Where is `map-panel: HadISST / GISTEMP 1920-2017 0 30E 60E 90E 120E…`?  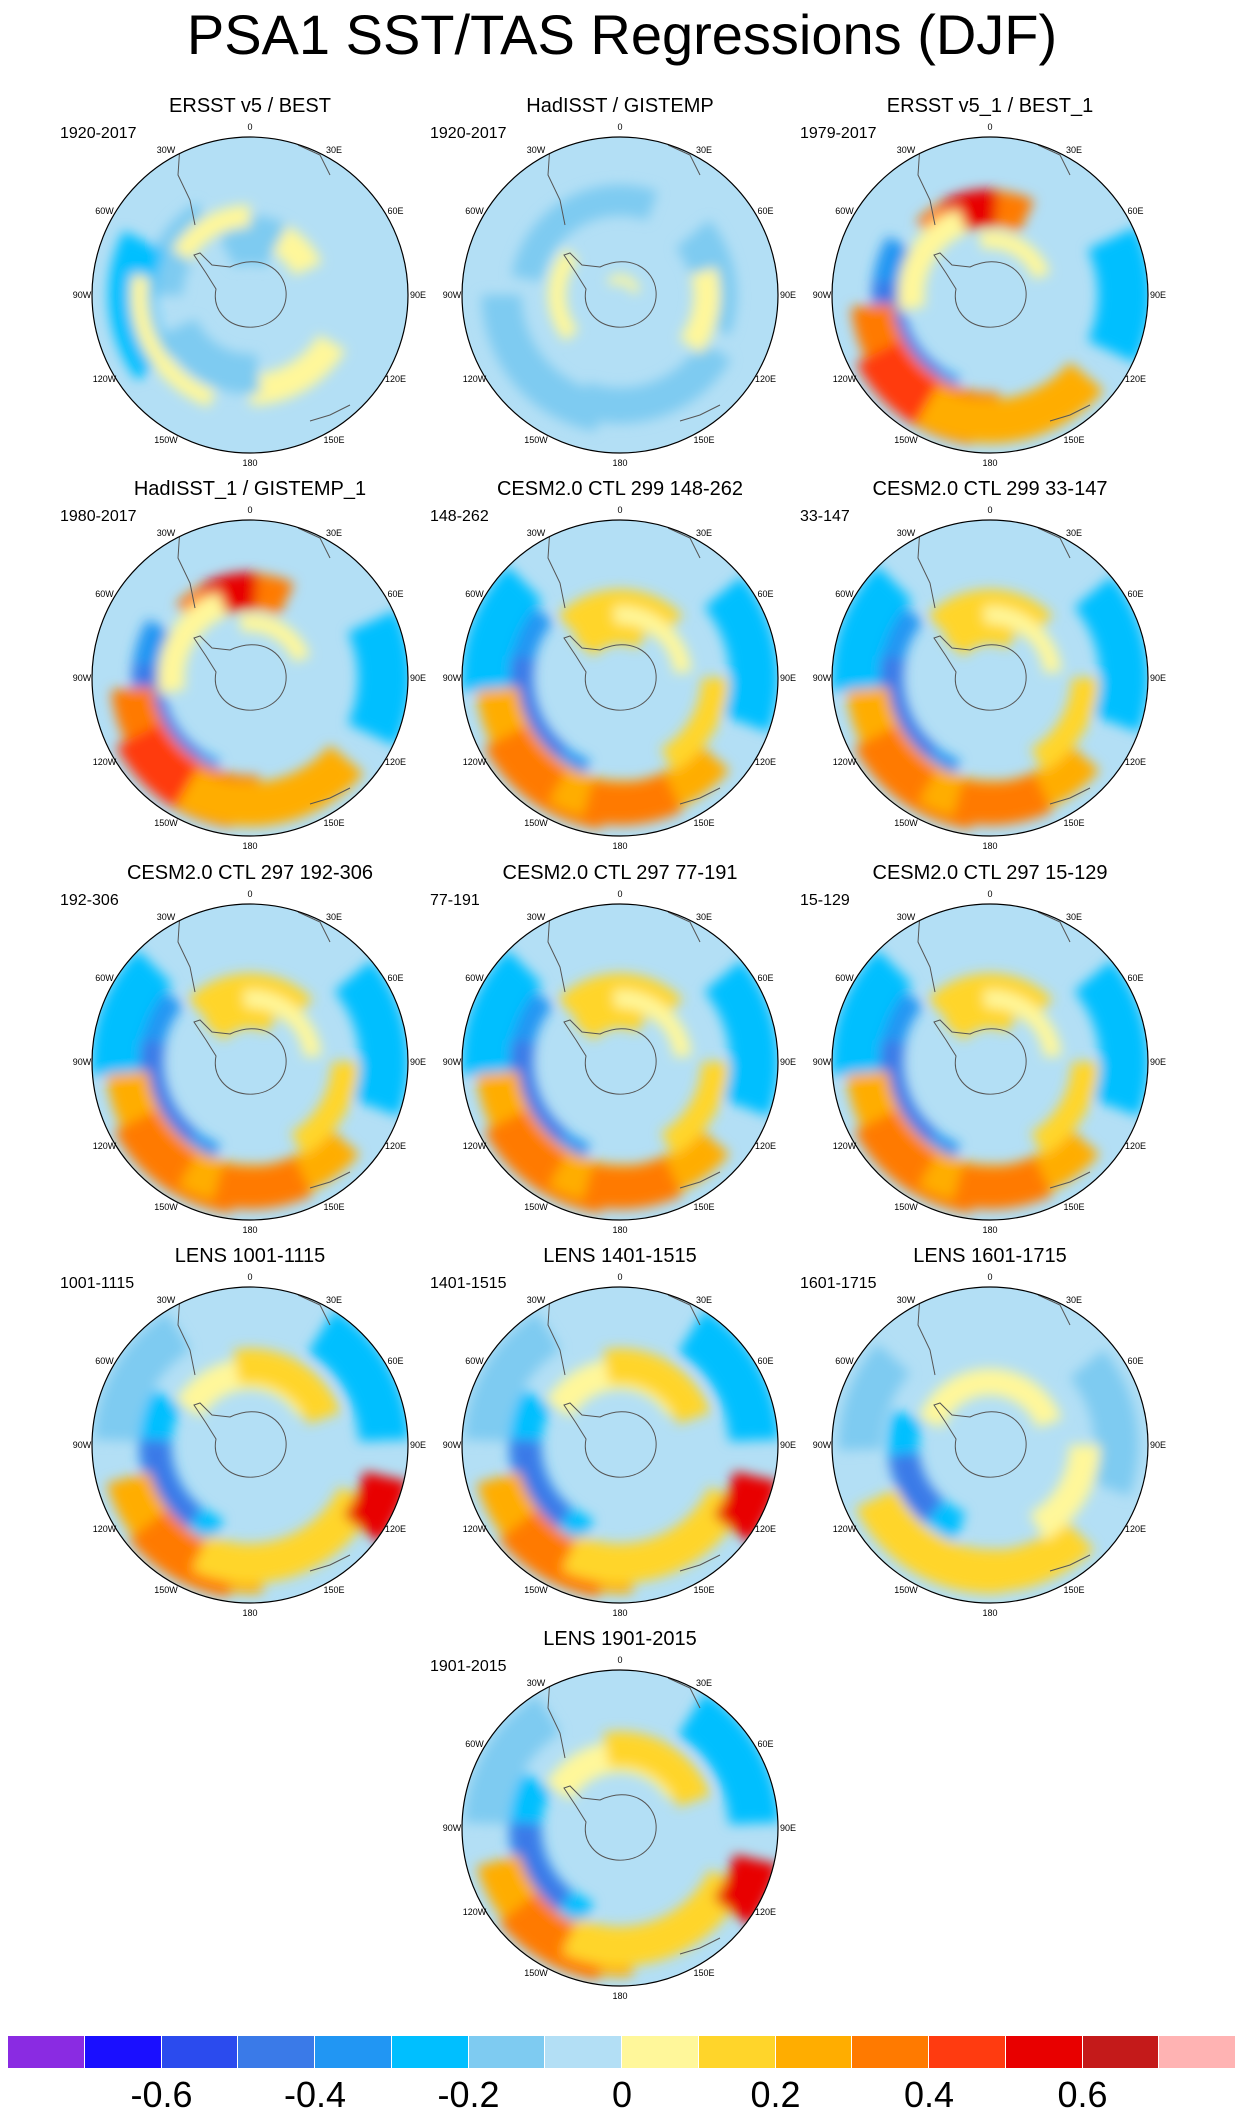
map-panel: HadISST / GISTEMP 1920-2017 0 30E 60E 90E 120E… is located at coordinates (620, 285).